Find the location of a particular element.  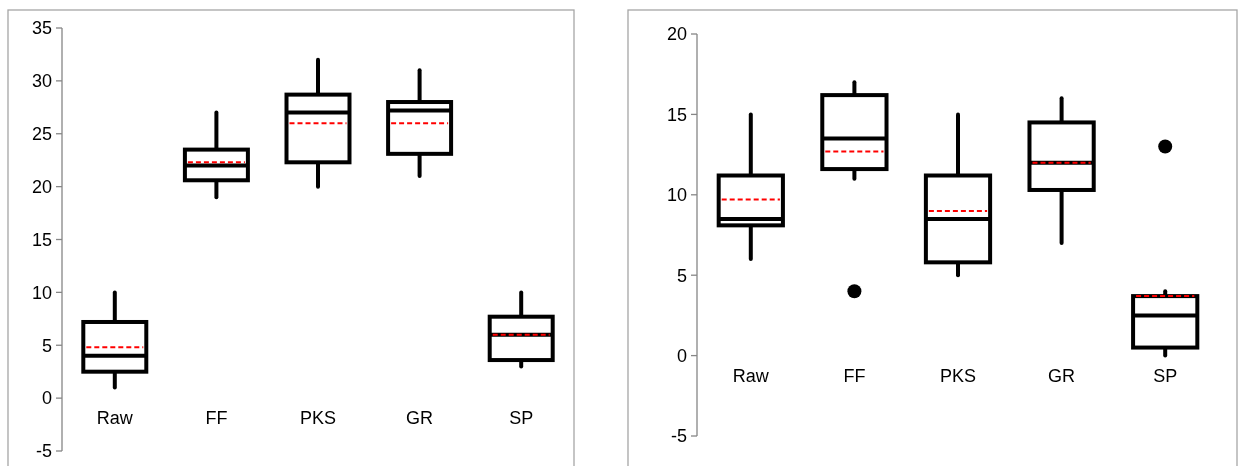

y-tick-label: 30 is located at coordinates (41, 81).